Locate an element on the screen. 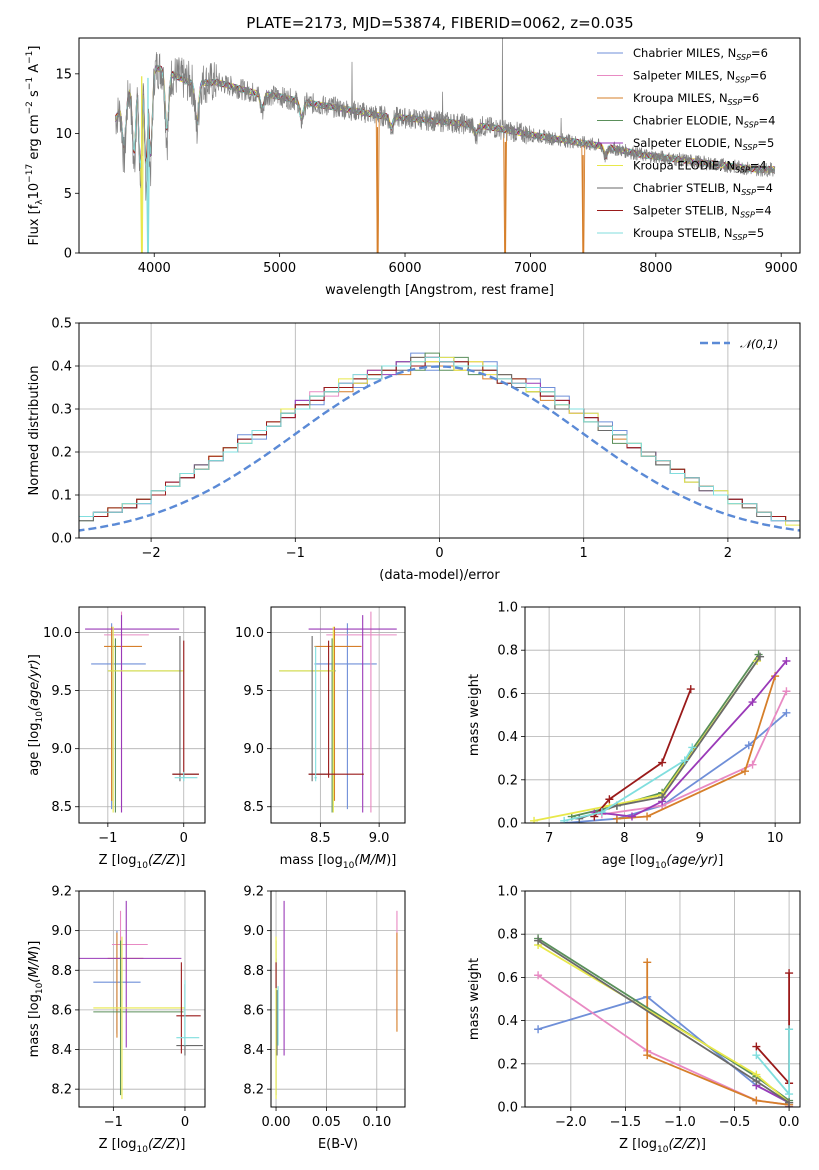  x-tick-label: 0.0 is located at coordinates (789, 1122).